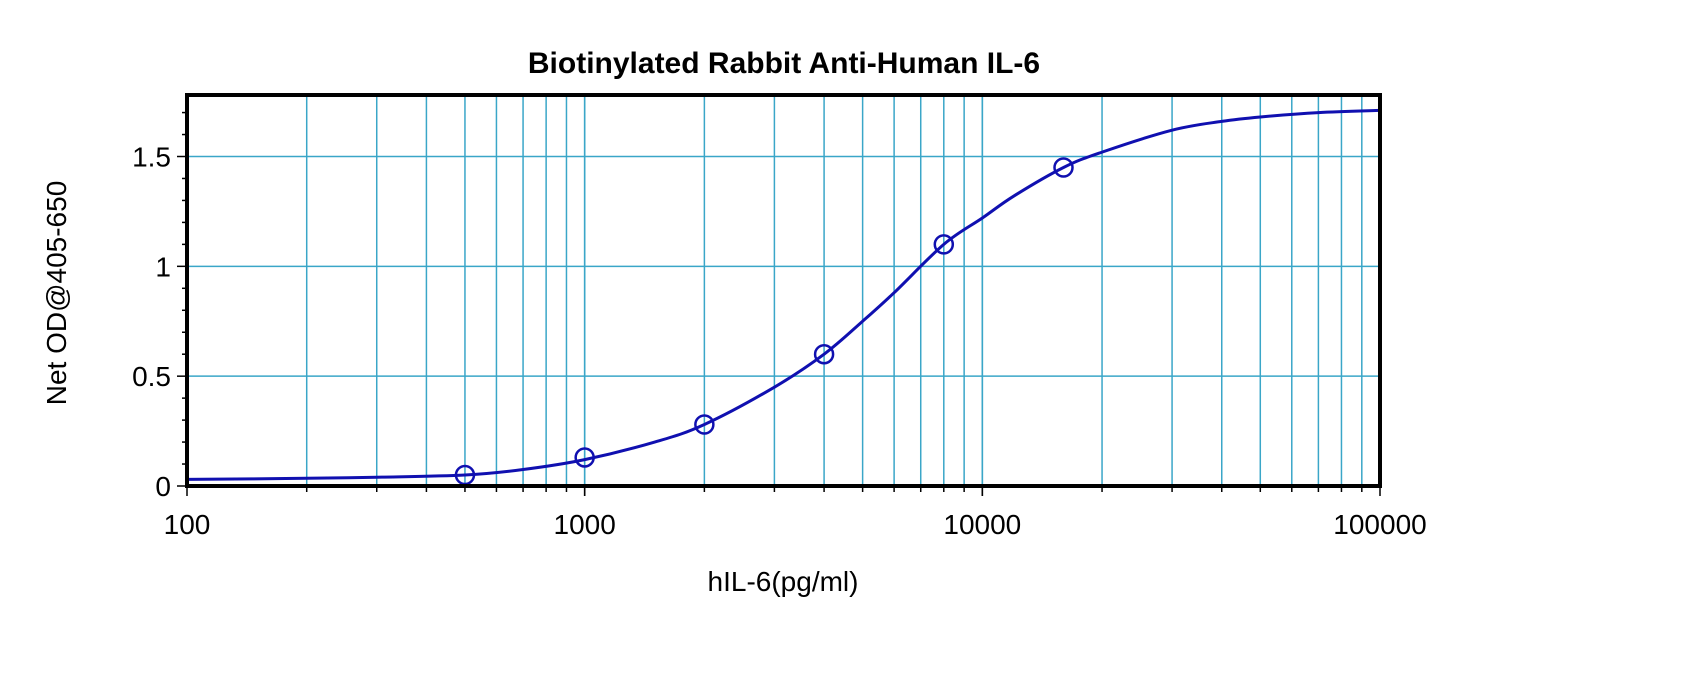 This screenshot has height=678, width=1700. Describe the element at coordinates (151, 376) in the screenshot. I see `y-tick-label: 0.5` at that location.